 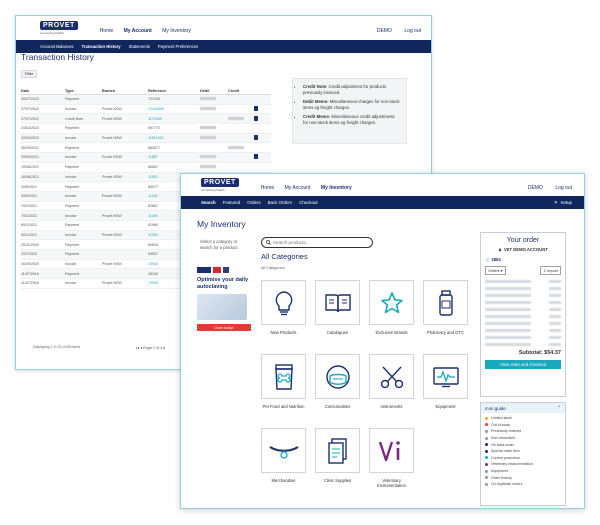 I want to click on tab-payment-preferences: Payment Preferences, so click(x=178, y=46).